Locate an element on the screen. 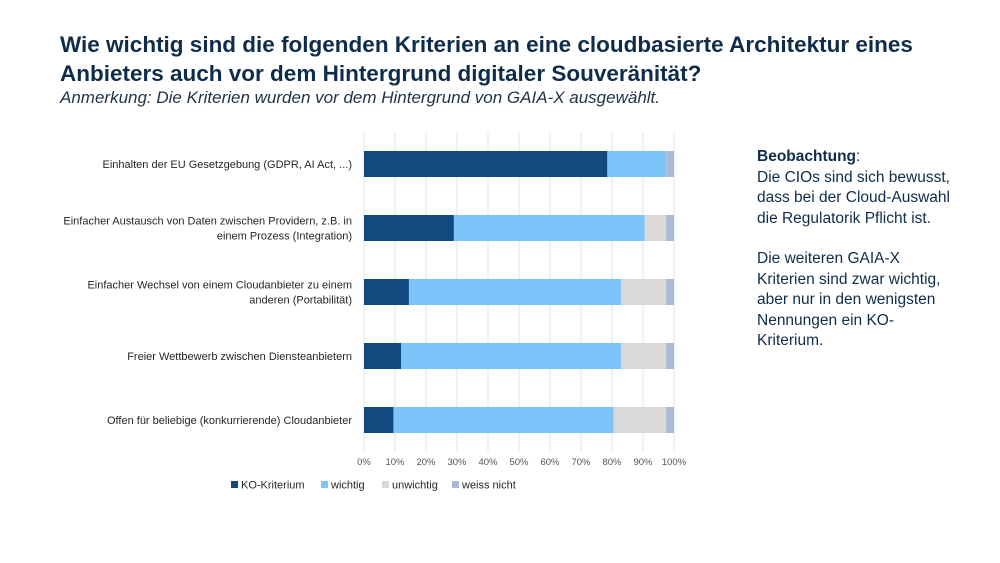 The width and height of the screenshot is (1000, 563). x-tick-label: 80% is located at coordinates (612, 462).